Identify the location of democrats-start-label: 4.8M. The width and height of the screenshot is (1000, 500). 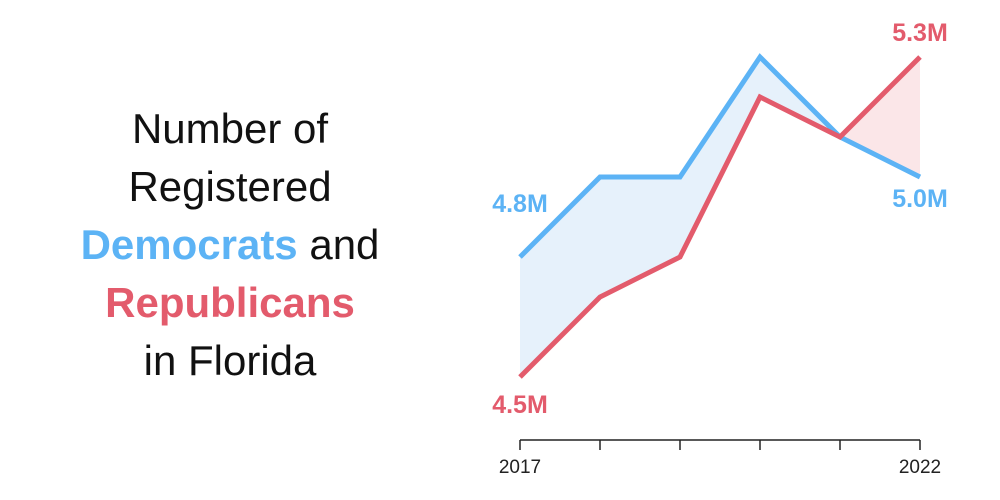
(520, 204).